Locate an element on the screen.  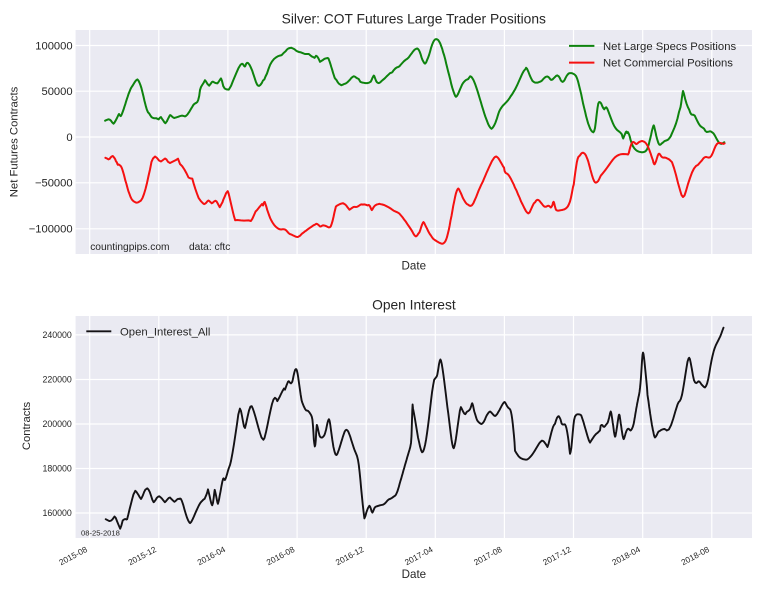
svg-text: countingpips.com is located at coordinates (129, 247).